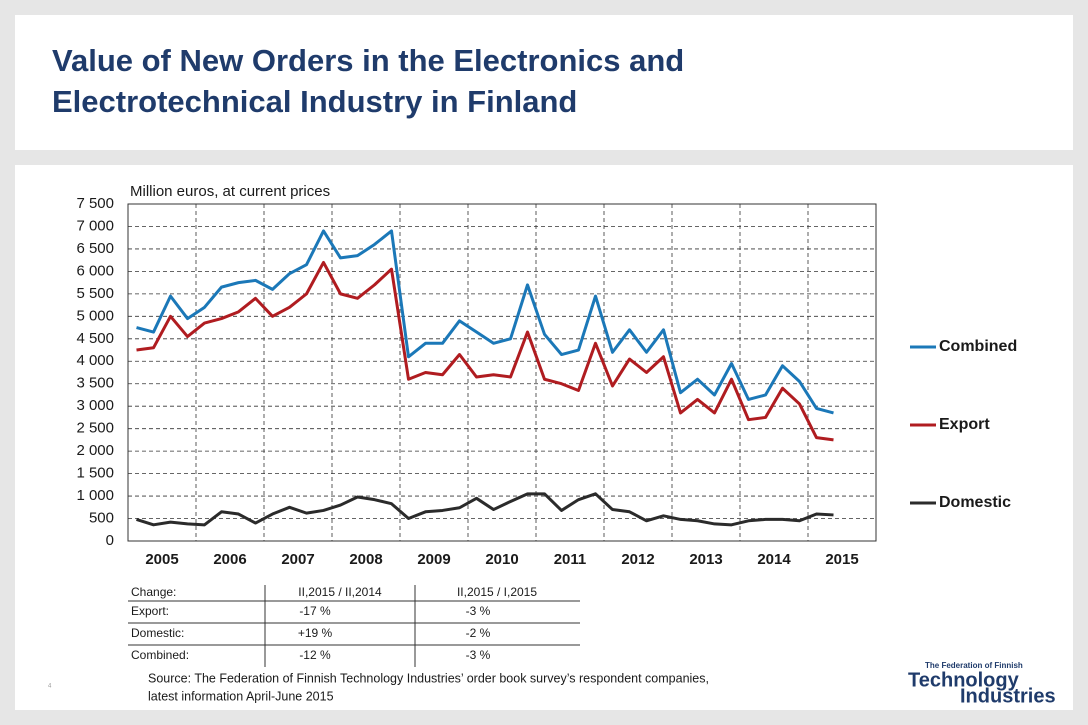  I want to click on logo-text: The Federation of Finnish, so click(974, 665).